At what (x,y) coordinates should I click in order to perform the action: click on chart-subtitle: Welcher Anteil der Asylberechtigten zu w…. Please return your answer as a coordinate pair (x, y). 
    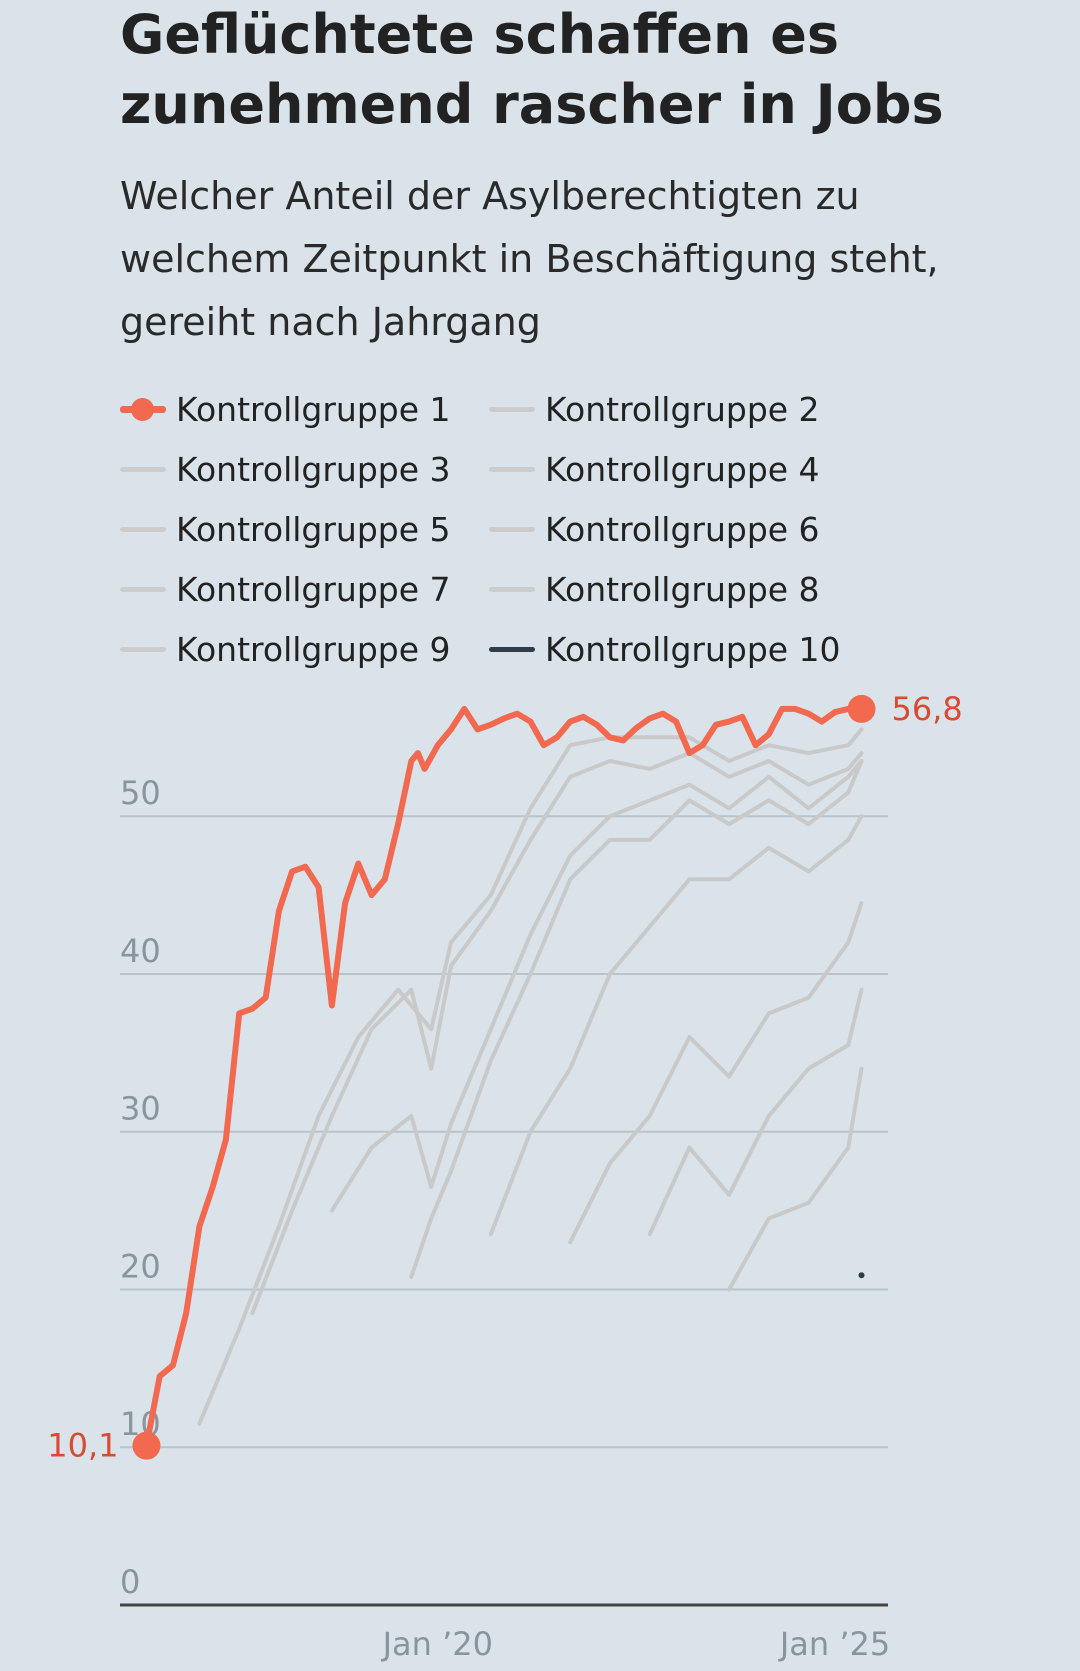
    Looking at the image, I should click on (529, 259).